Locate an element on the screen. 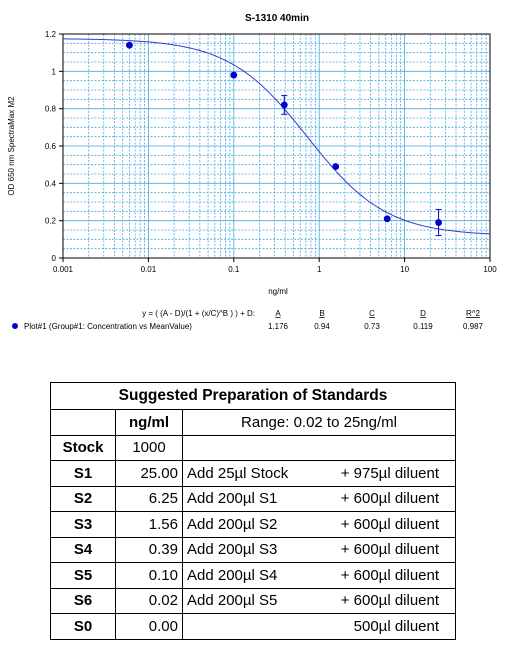 The height and width of the screenshot is (658, 507). fit-param-value: 0.73 is located at coordinates (372, 326).